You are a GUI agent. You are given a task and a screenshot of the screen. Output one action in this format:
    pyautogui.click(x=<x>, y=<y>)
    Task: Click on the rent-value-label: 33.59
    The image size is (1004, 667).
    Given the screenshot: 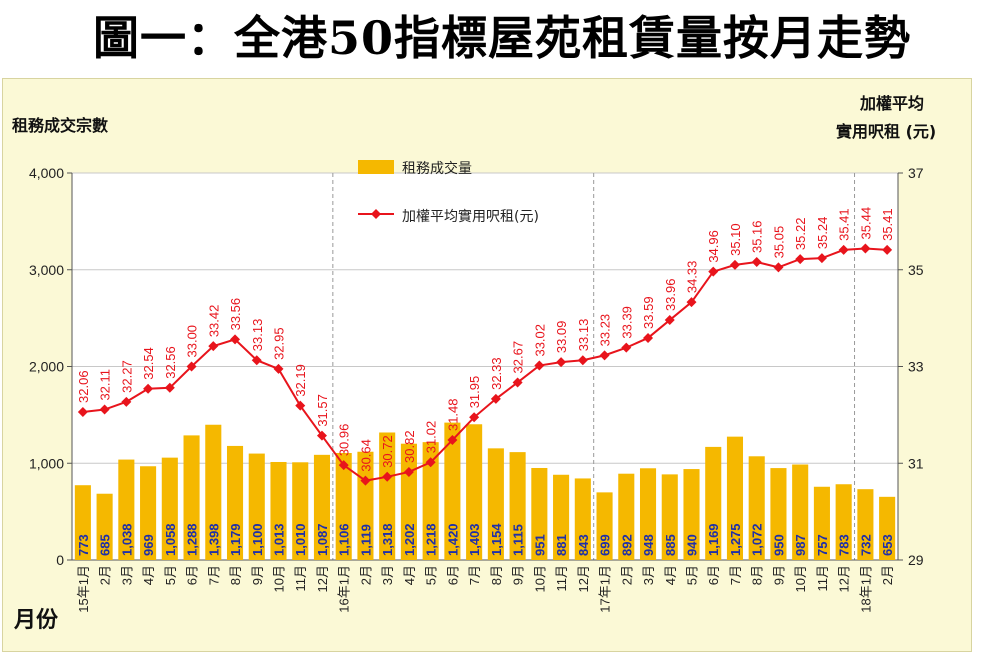 What is the action you would take?
    pyautogui.click(x=648, y=312)
    